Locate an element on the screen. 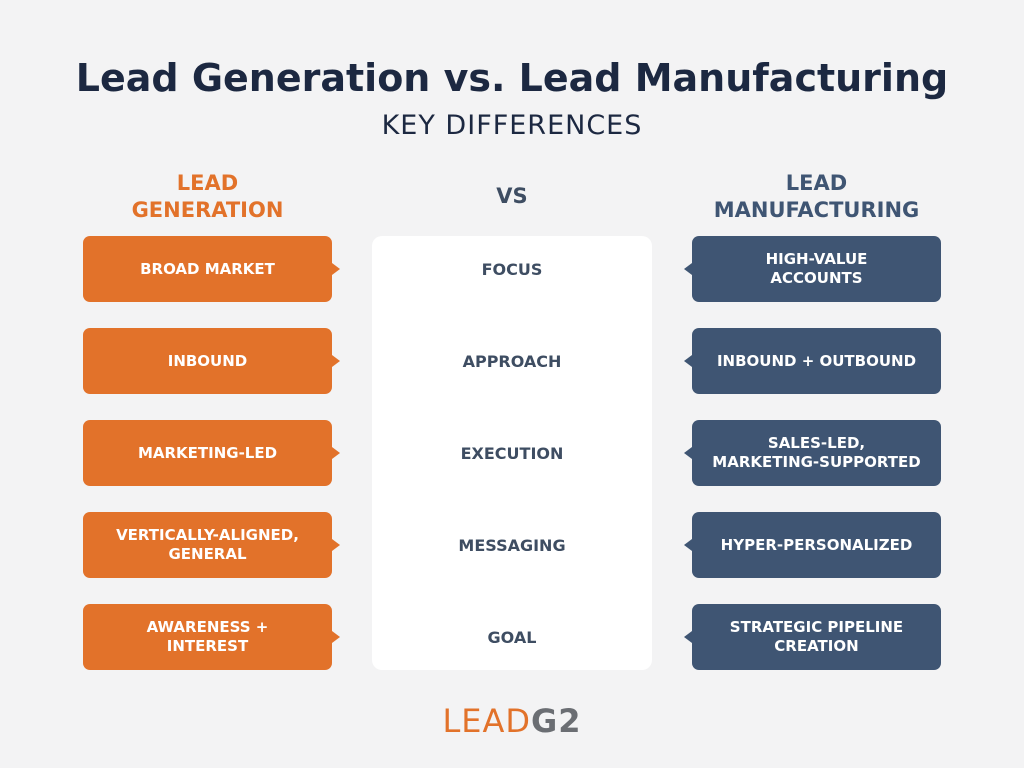 The height and width of the screenshot is (768, 1024). criterion-label: EXECUTION is located at coordinates (512, 453).